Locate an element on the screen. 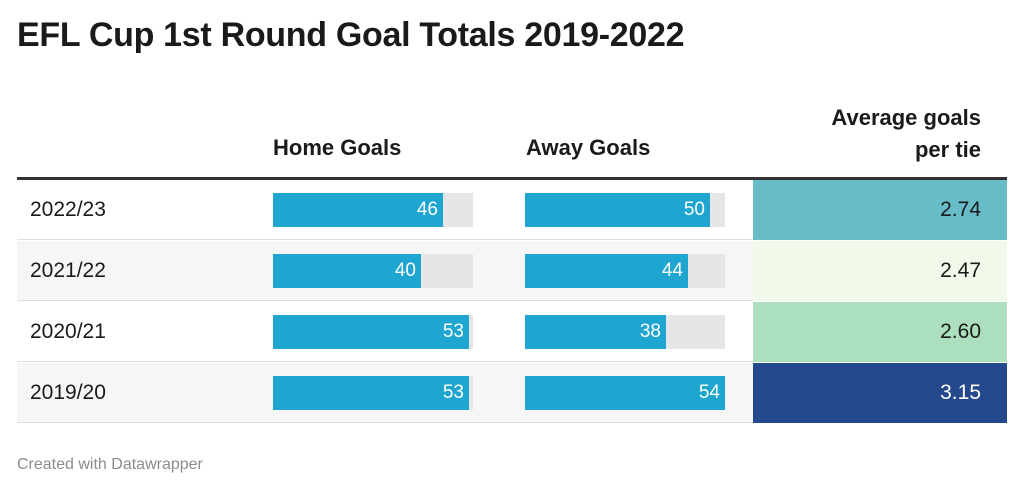 This screenshot has width=1024, height=494. table-row: 2022/23 46 50 2.74 is located at coordinates (512, 210).